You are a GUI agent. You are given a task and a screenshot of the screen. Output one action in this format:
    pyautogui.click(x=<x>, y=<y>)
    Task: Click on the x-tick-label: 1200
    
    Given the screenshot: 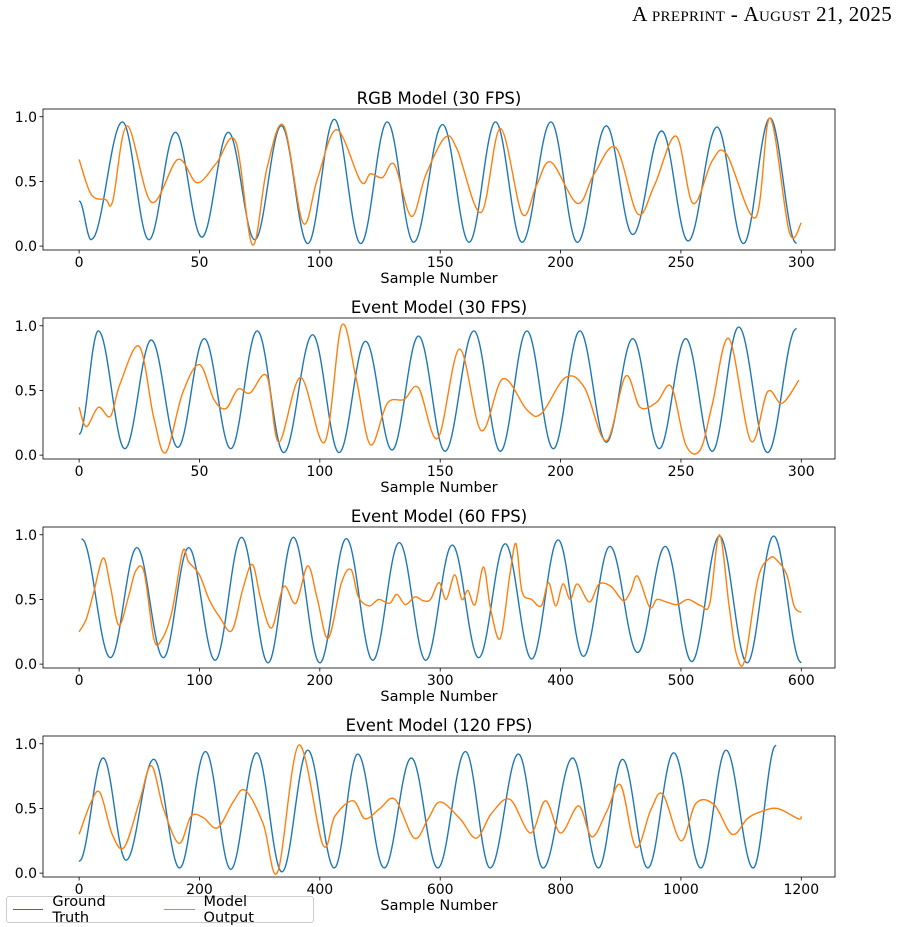 What is the action you would take?
    pyautogui.click(x=801, y=890)
    